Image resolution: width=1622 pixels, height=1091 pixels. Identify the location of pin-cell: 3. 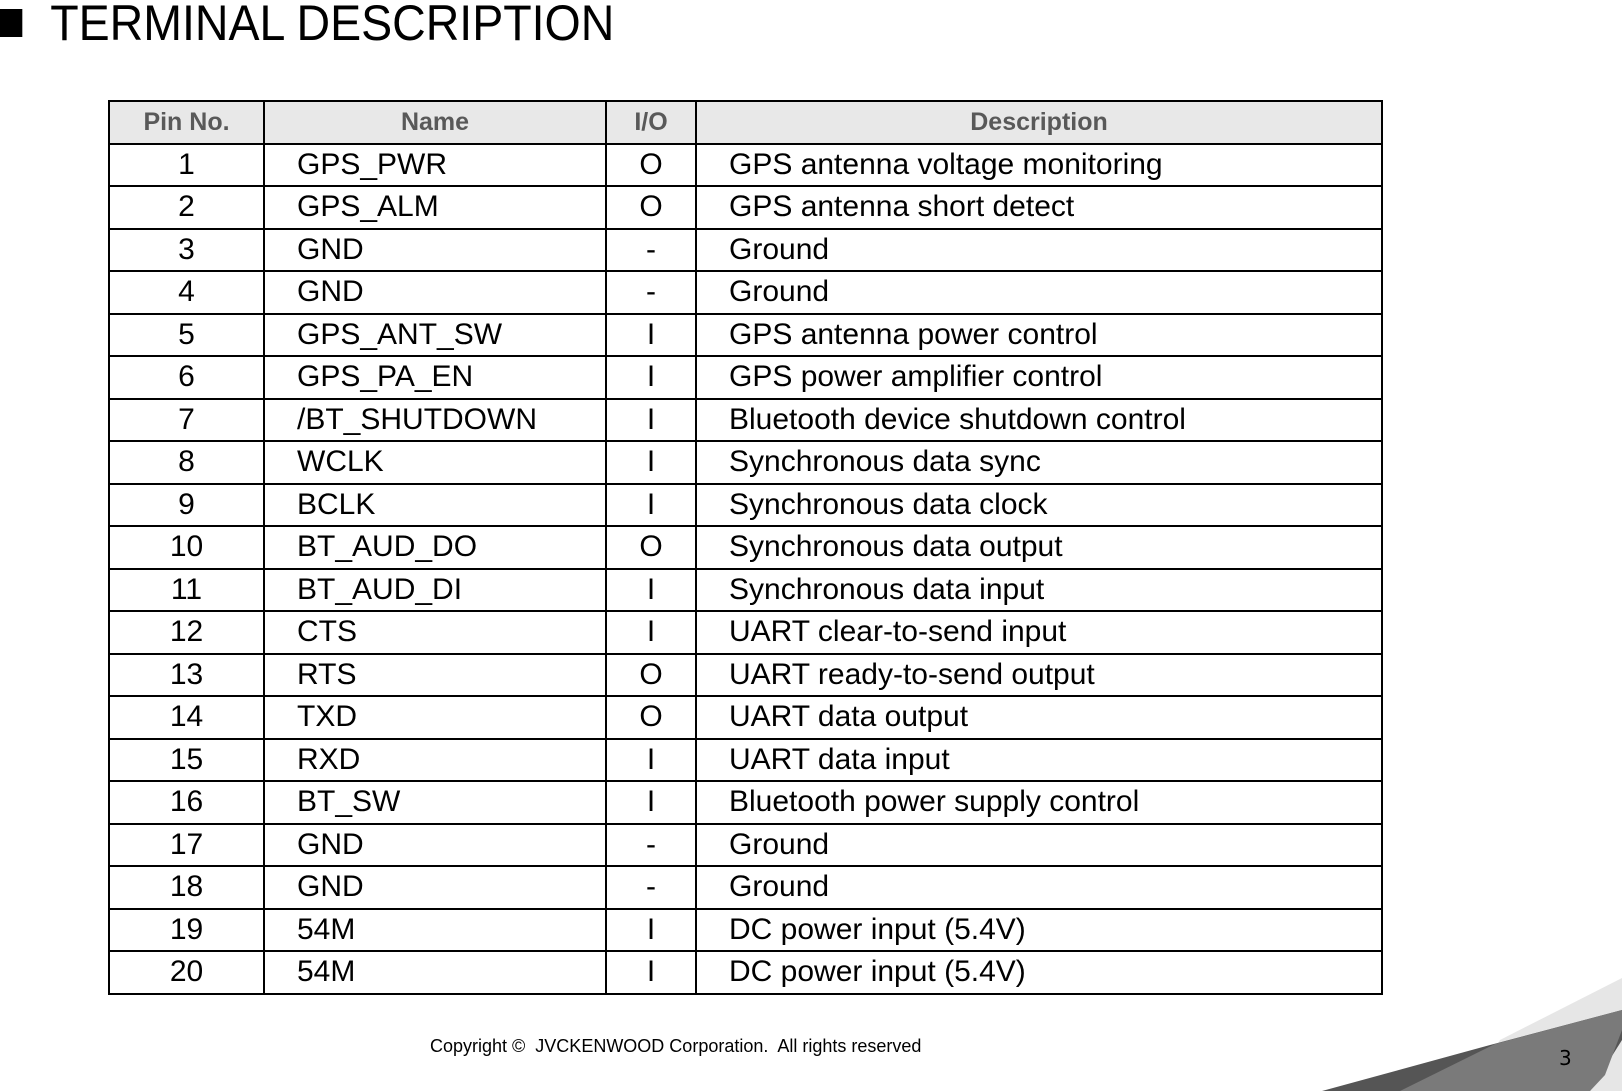
(186, 249).